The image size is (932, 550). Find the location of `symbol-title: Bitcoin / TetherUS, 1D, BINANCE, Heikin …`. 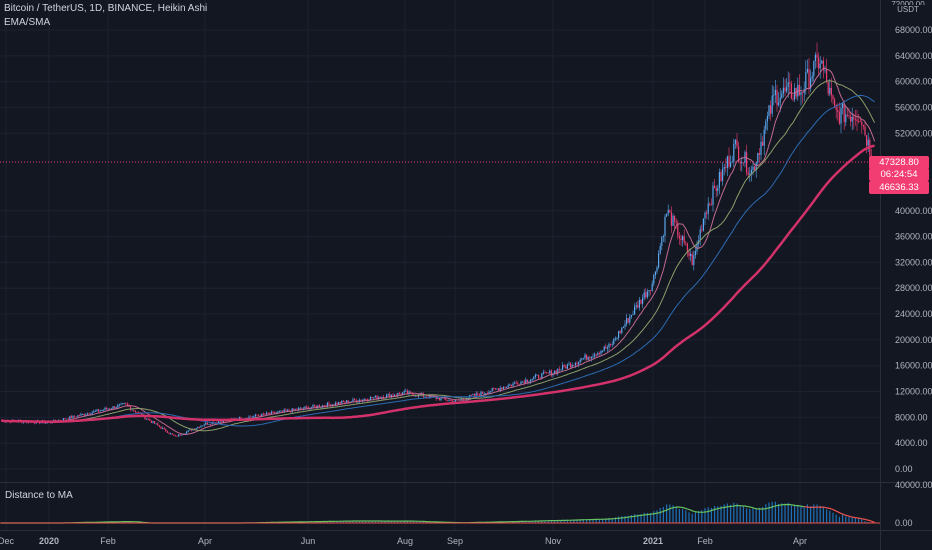

symbol-title: Bitcoin / TetherUS, 1D, BINANCE, Heikin … is located at coordinates (106, 8).